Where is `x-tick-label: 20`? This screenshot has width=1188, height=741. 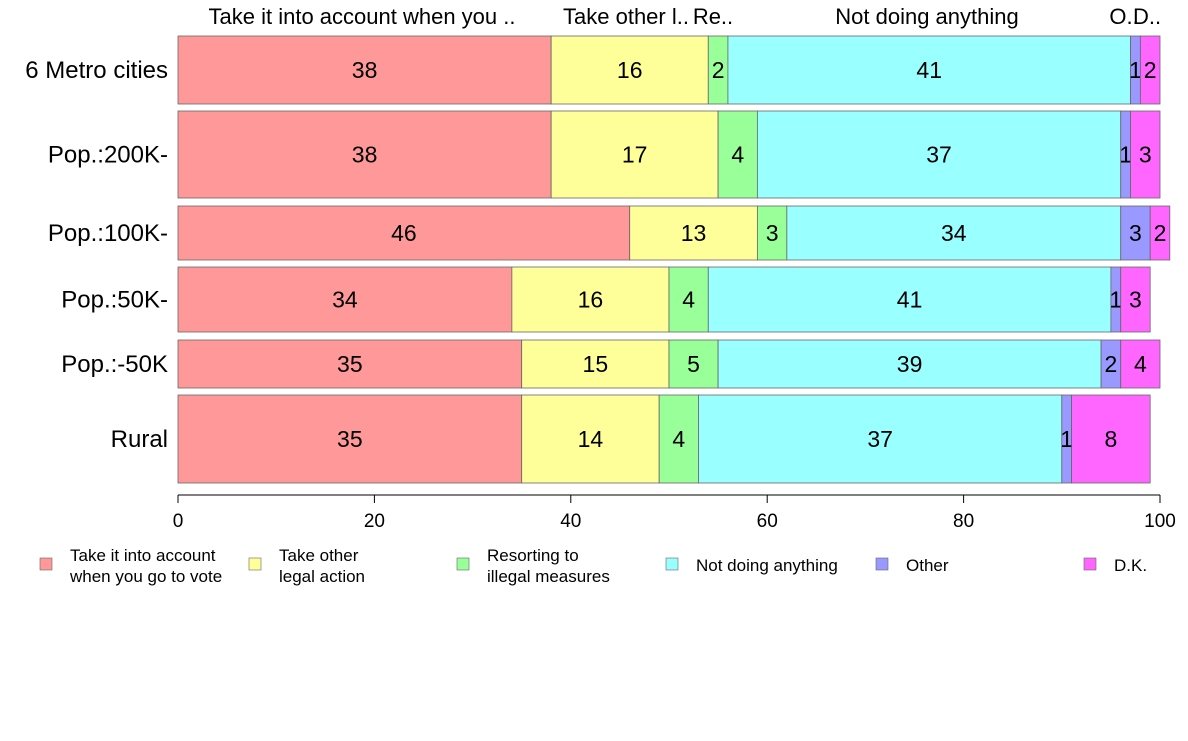
x-tick-label: 20 is located at coordinates (374, 521).